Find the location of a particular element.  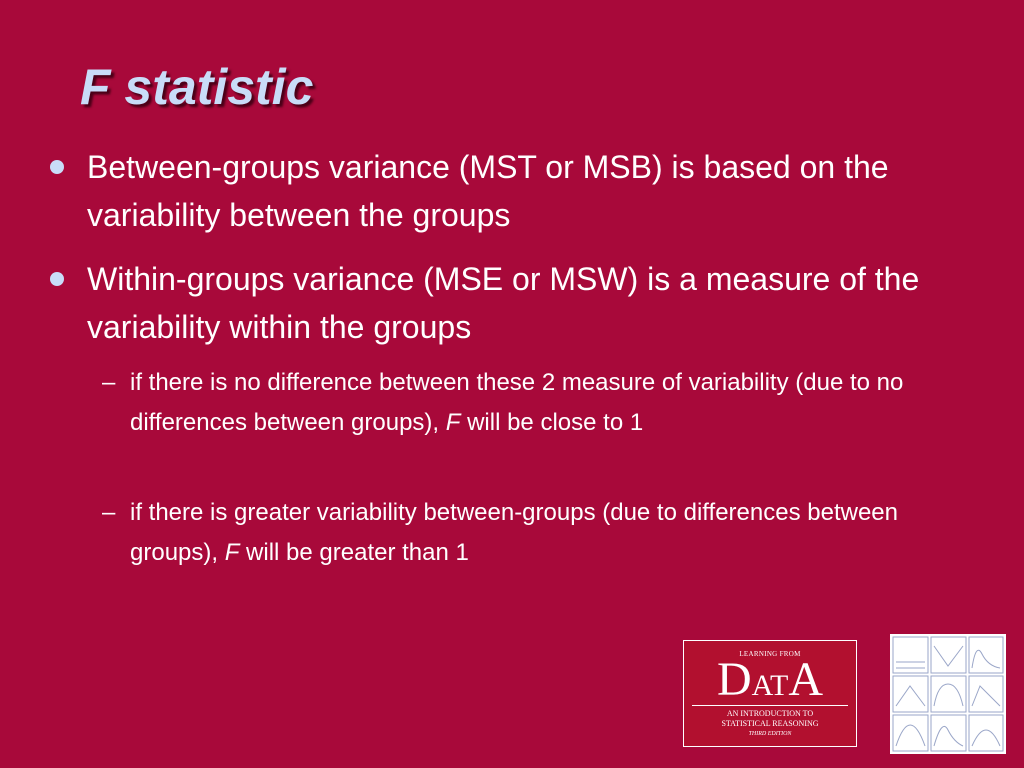

thumbnail-grid is located at coordinates (948, 694).